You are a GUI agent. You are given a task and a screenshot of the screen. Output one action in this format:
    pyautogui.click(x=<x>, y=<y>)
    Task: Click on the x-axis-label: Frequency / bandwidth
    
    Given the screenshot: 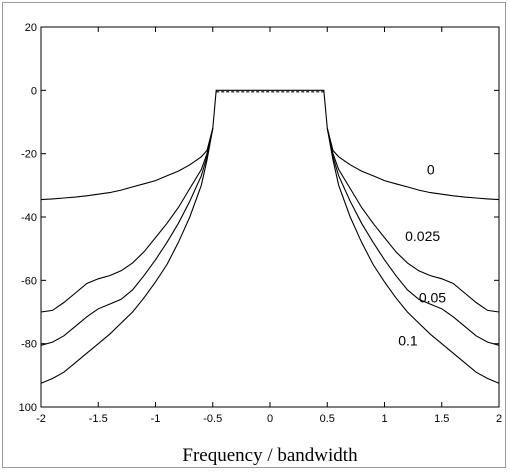 What is the action you would take?
    pyautogui.click(x=270, y=455)
    